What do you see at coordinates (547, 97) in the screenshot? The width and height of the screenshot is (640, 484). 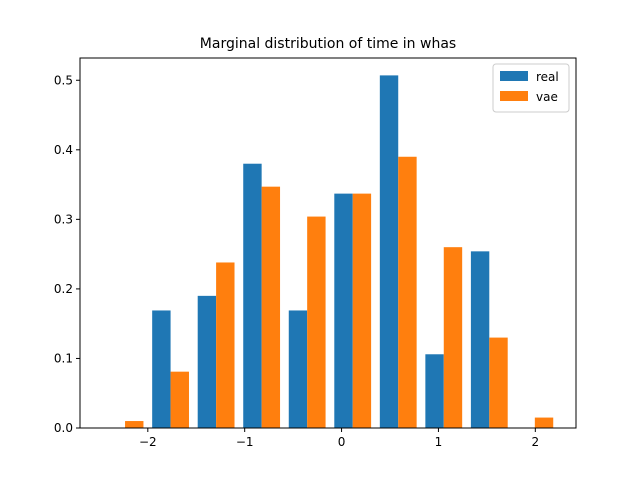 I see `legend-label-vae: vae` at bounding box center [547, 97].